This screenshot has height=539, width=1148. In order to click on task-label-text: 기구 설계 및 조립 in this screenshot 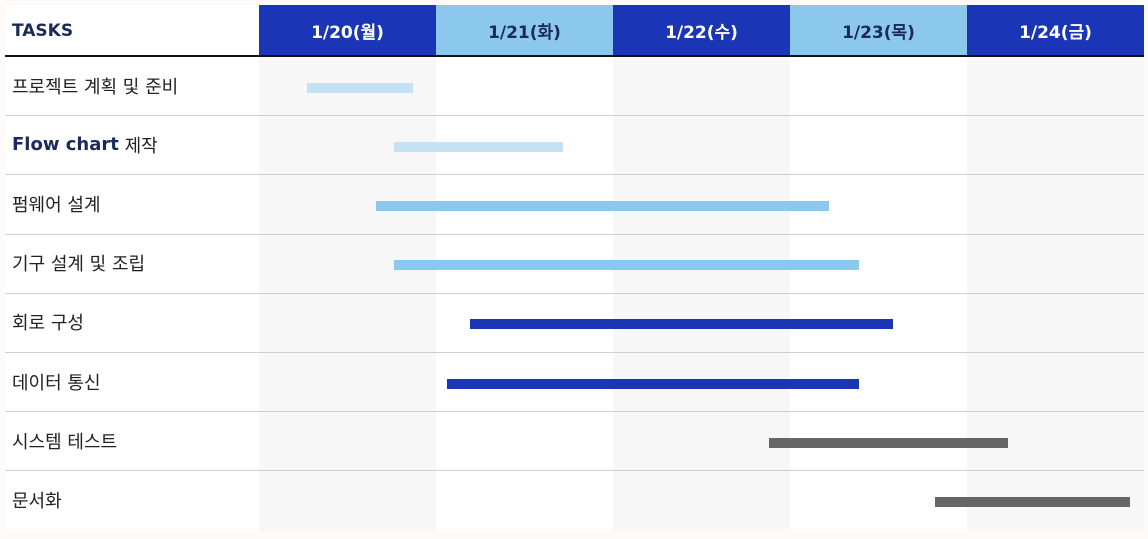, I will do `click(79, 265)`.